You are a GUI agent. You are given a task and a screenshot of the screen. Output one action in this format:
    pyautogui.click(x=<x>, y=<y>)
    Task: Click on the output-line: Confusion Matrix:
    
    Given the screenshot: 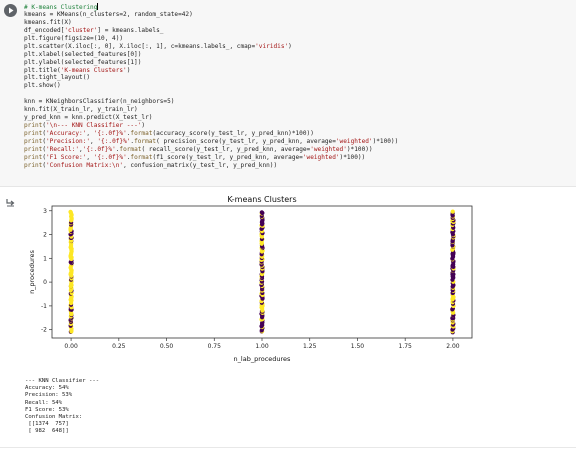 What is the action you would take?
    pyautogui.click(x=54, y=416)
    